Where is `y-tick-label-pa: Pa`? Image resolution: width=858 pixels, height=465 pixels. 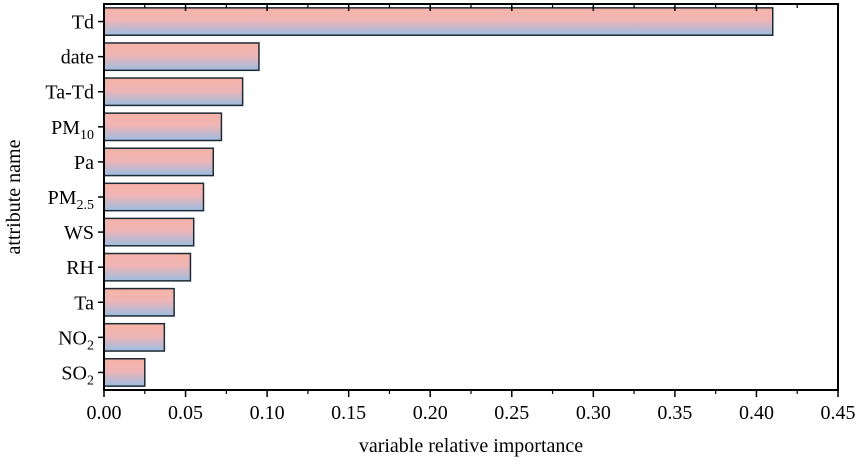
y-tick-label-pa: Pa is located at coordinates (84, 163).